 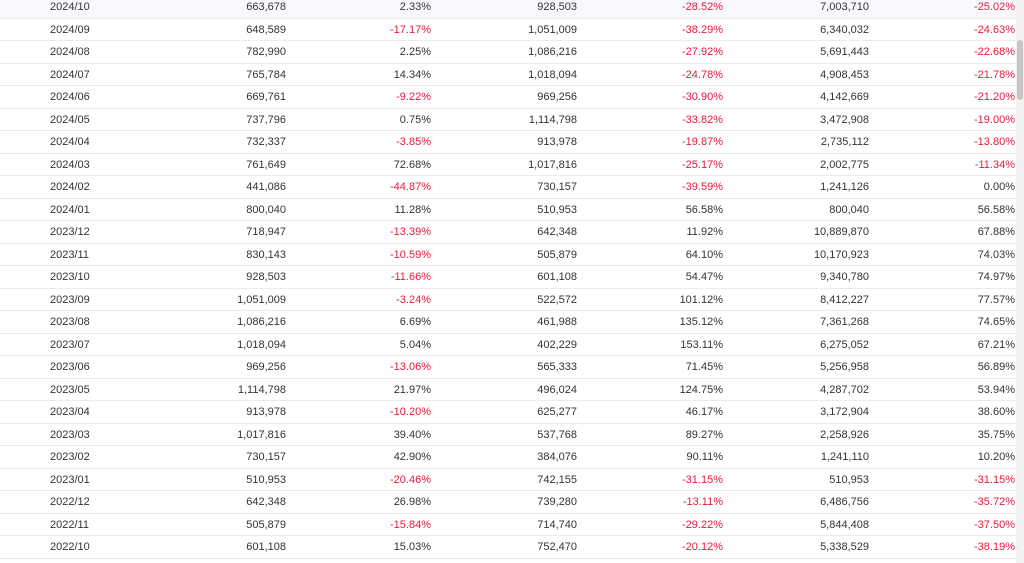 I want to click on cumulative-change-cell: 74.97%, so click(x=996, y=277).